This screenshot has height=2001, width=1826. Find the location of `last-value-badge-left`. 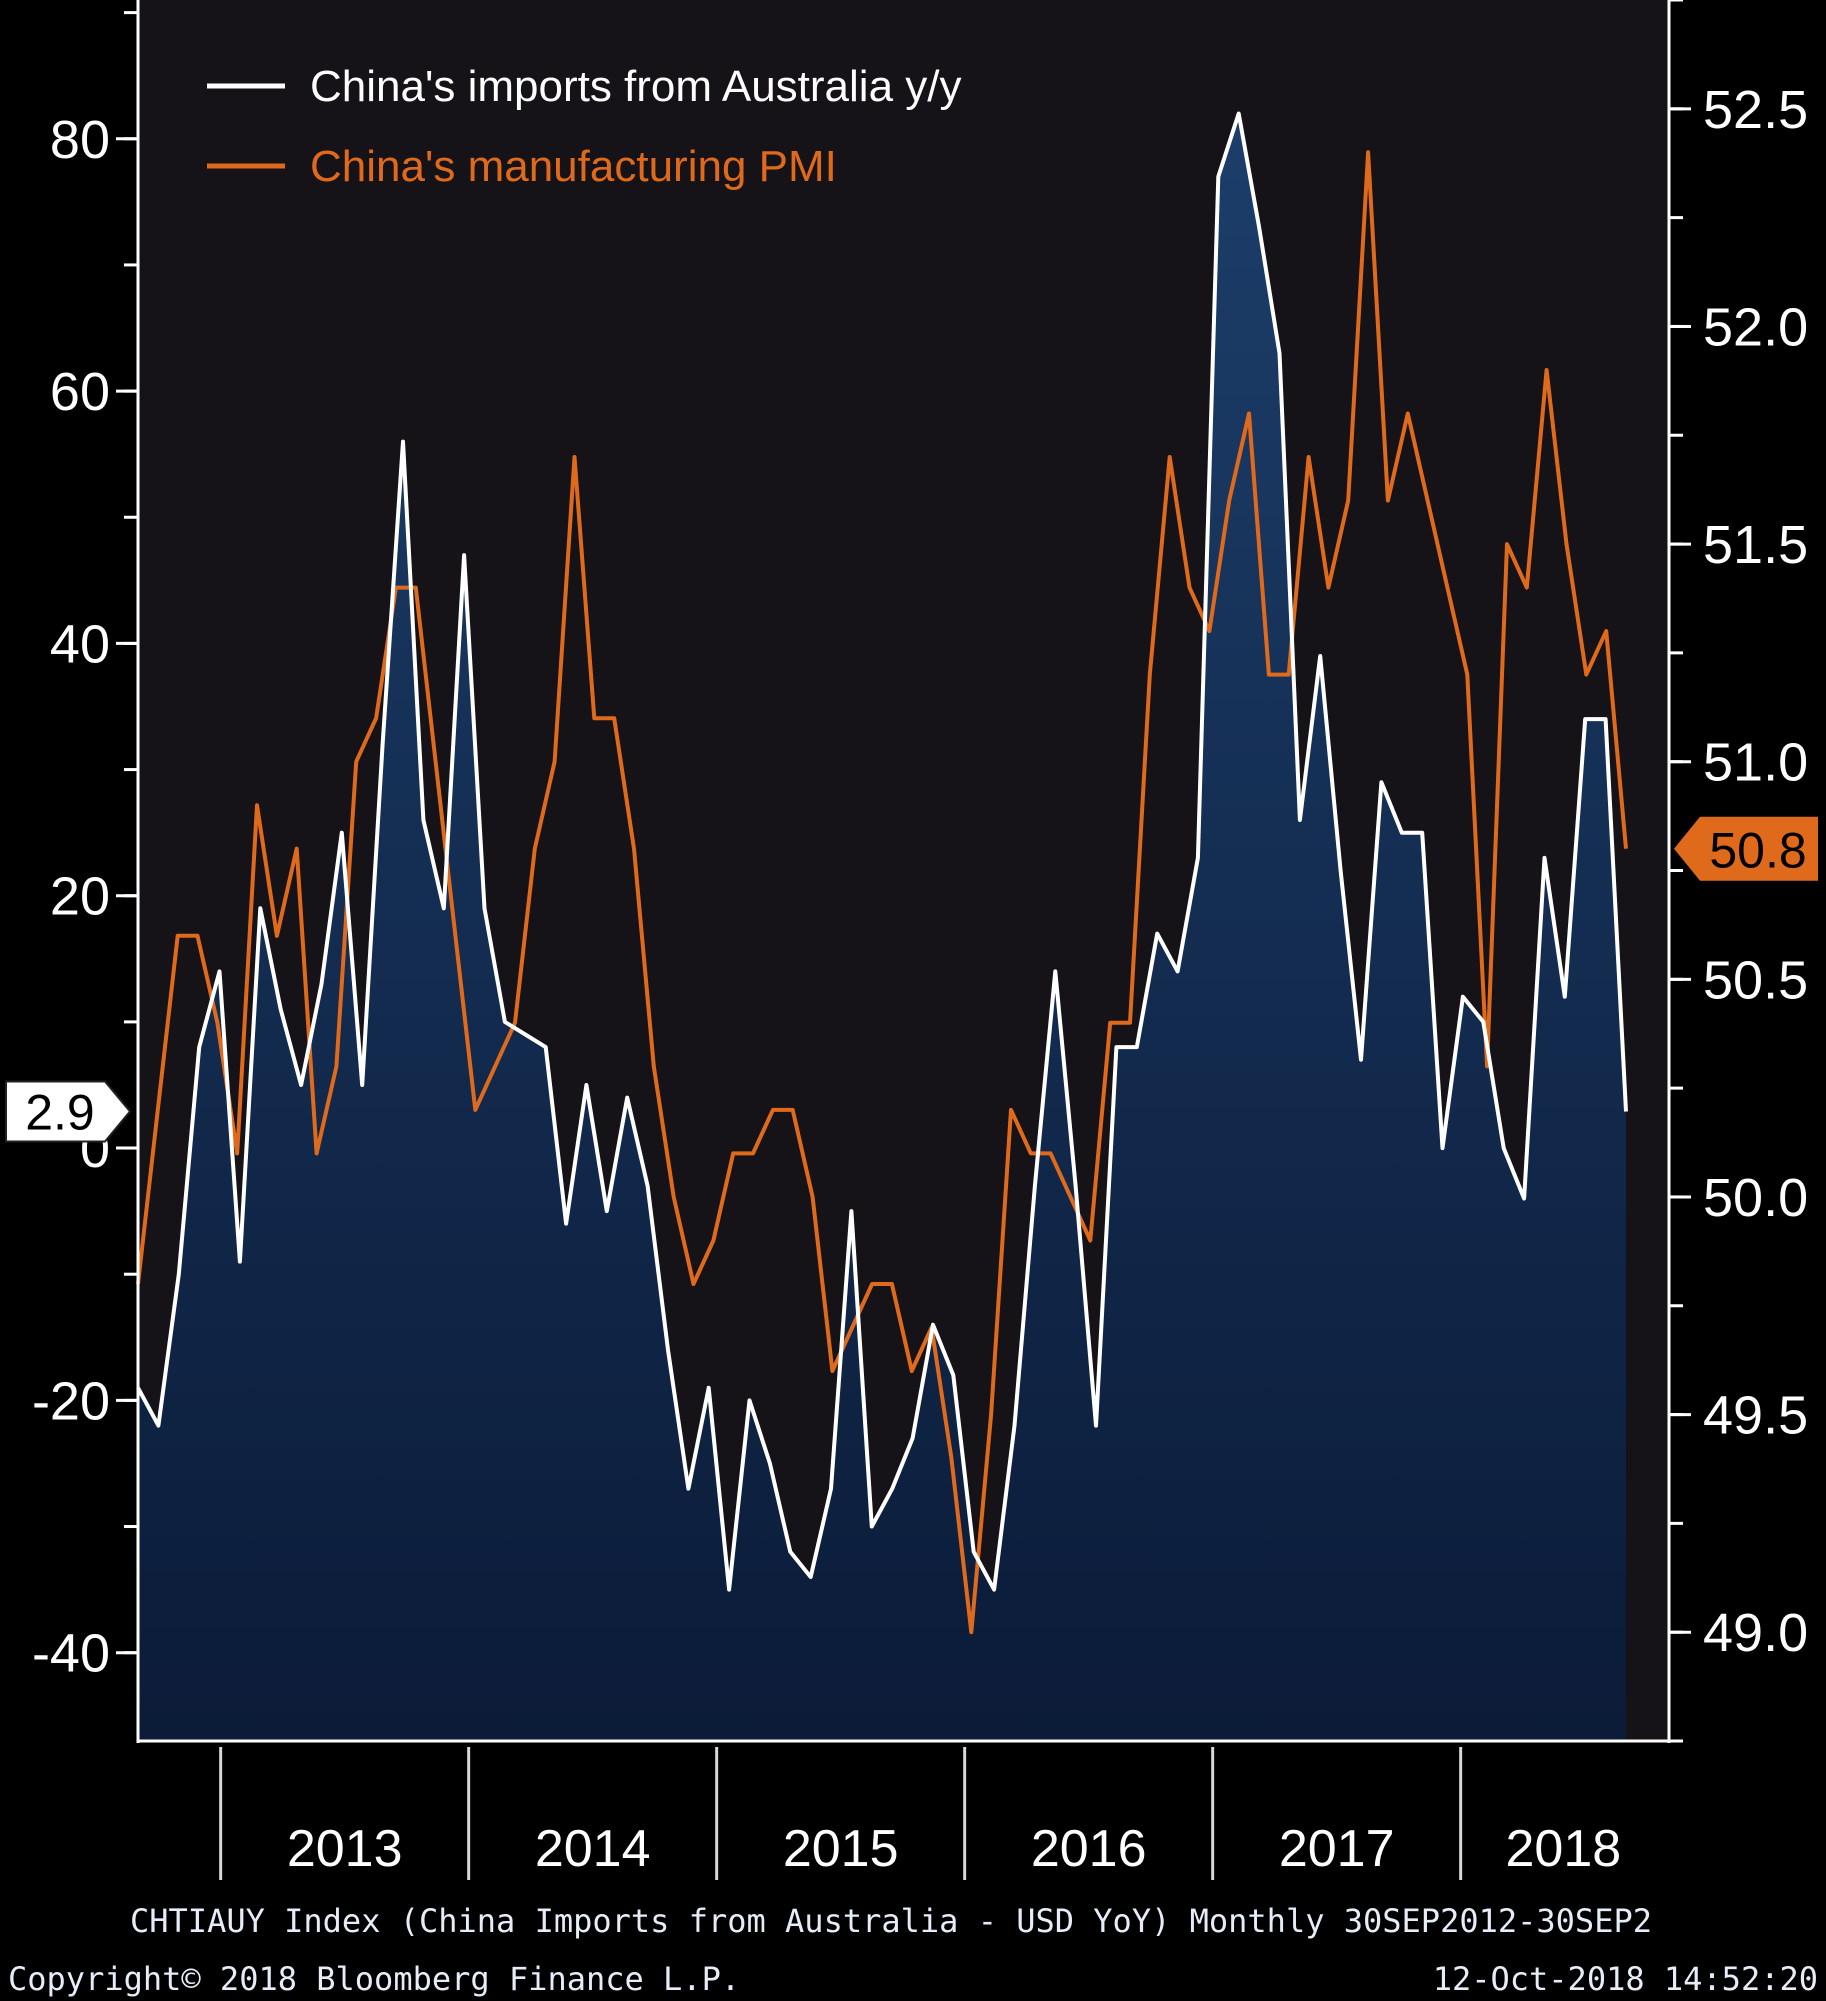

last-value-badge-left is located at coordinates (68, 1111).